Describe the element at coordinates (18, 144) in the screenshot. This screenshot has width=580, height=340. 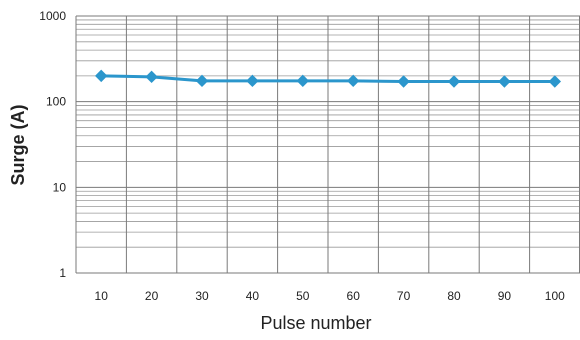
I see `y-axis-label: Surge (A)` at that location.